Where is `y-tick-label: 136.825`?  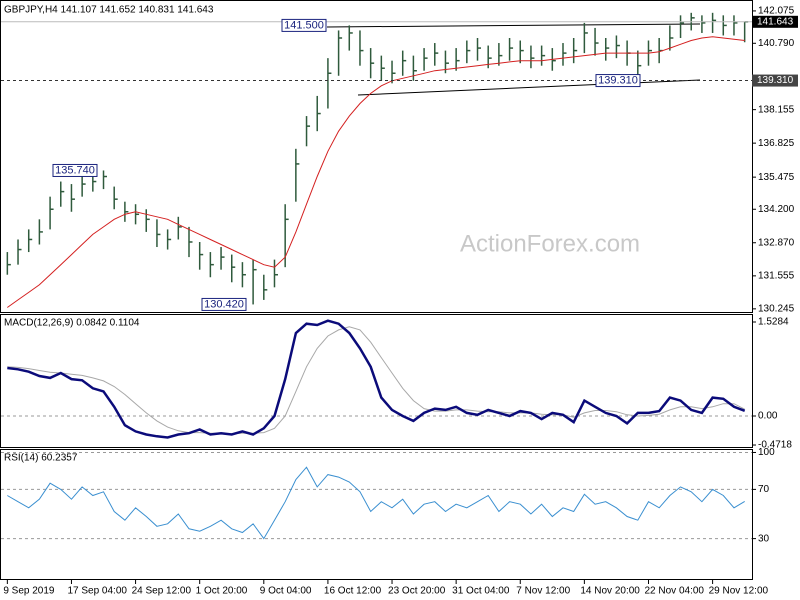 y-tick-label: 136.825 is located at coordinates (776, 143).